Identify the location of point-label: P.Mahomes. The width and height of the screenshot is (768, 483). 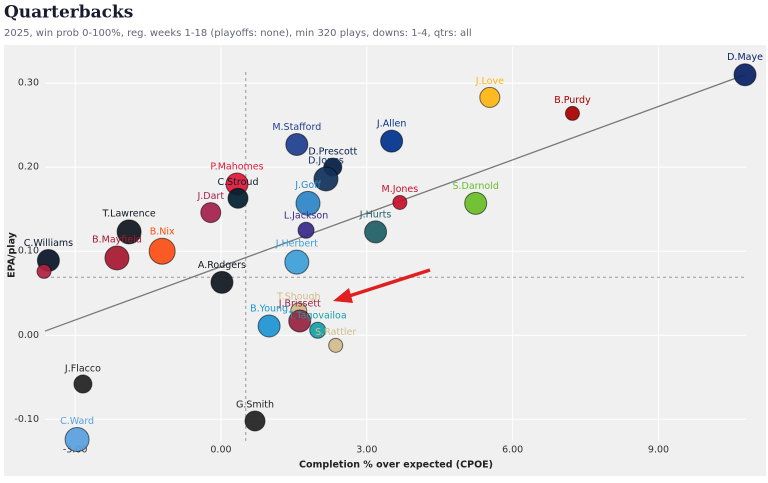
(236, 166).